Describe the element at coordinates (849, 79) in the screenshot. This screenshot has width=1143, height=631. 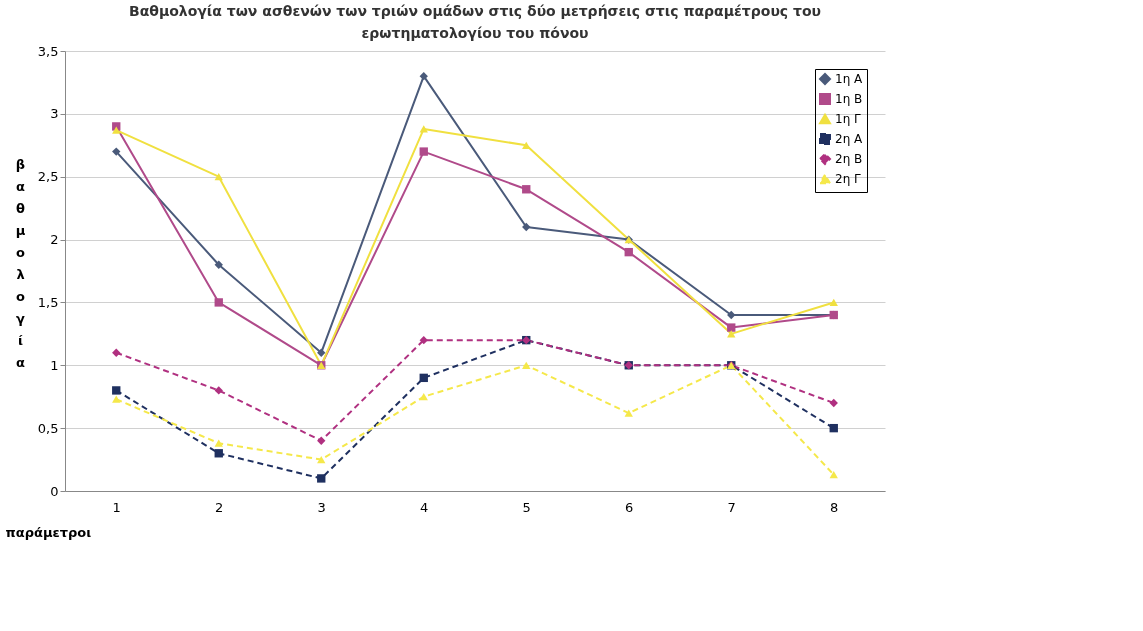
I see `legend-label: 1η Α` at that location.